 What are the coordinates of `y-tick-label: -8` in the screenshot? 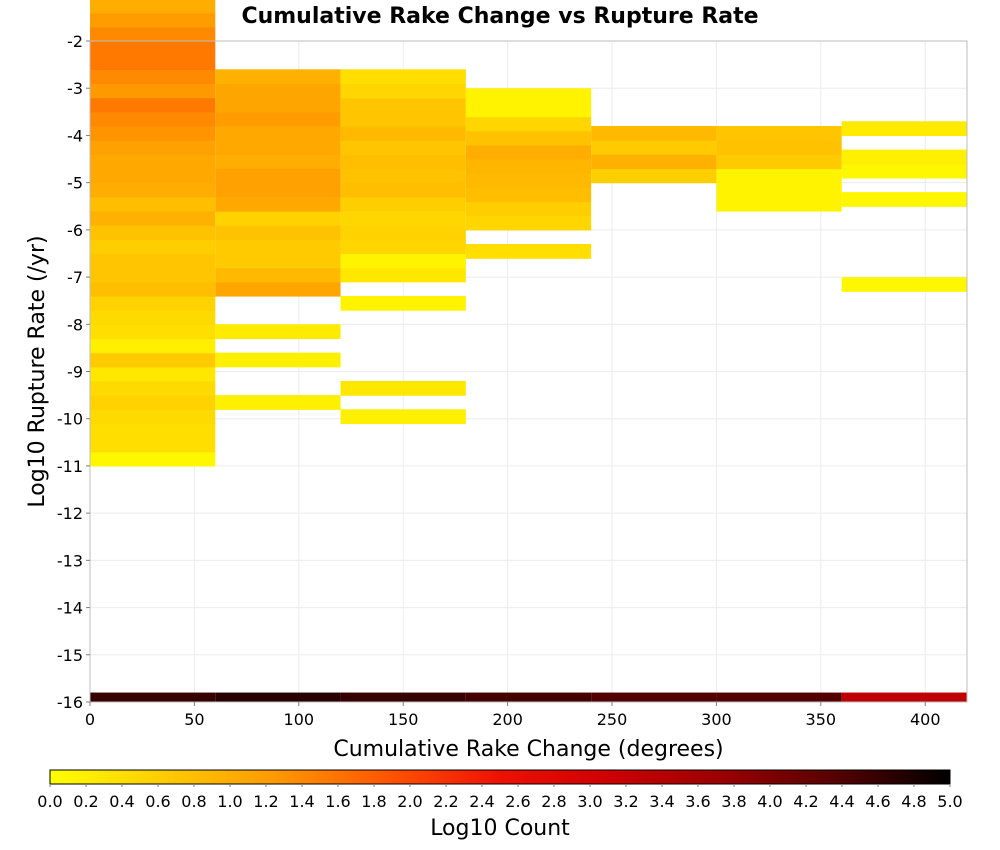 It's located at (75, 324).